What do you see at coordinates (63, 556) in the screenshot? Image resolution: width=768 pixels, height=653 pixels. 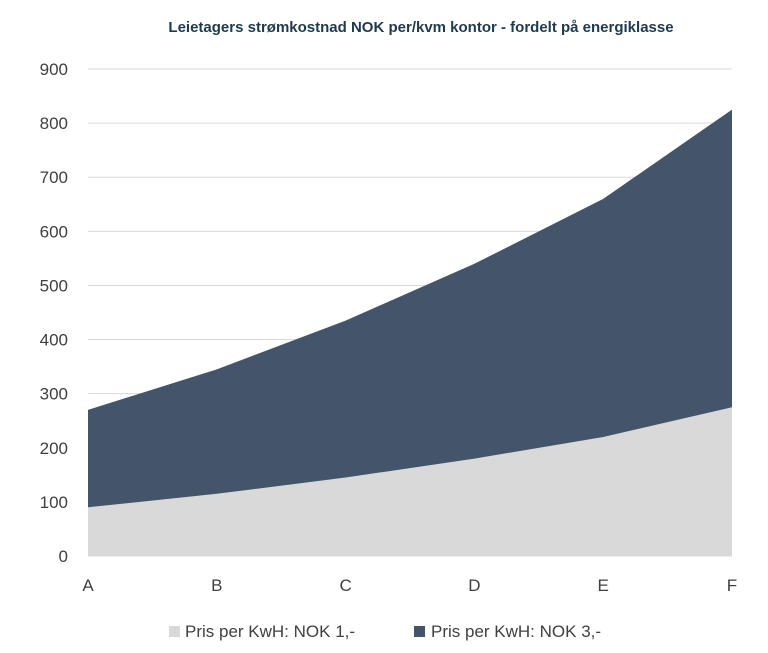 I see `y-tick-label: 0` at bounding box center [63, 556].